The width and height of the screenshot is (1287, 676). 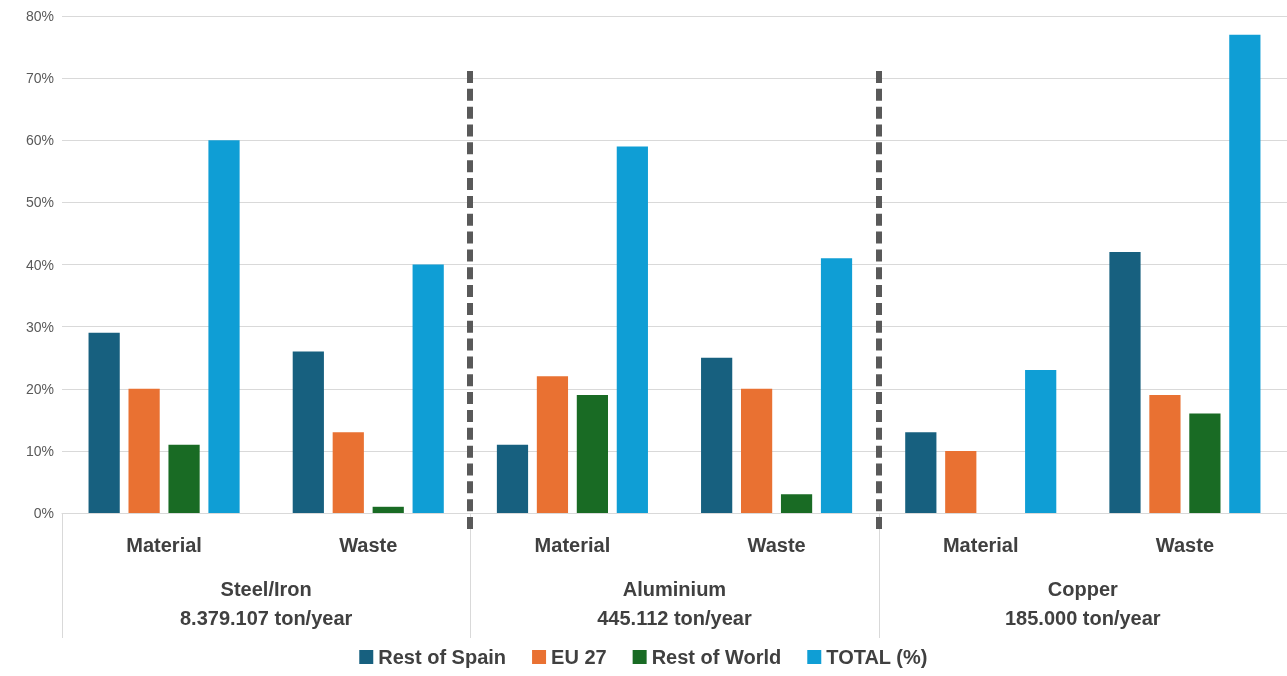 What do you see at coordinates (266, 604) in the screenshot?
I see `text: Steel/Iron 8.379.107 ton/year` at bounding box center [266, 604].